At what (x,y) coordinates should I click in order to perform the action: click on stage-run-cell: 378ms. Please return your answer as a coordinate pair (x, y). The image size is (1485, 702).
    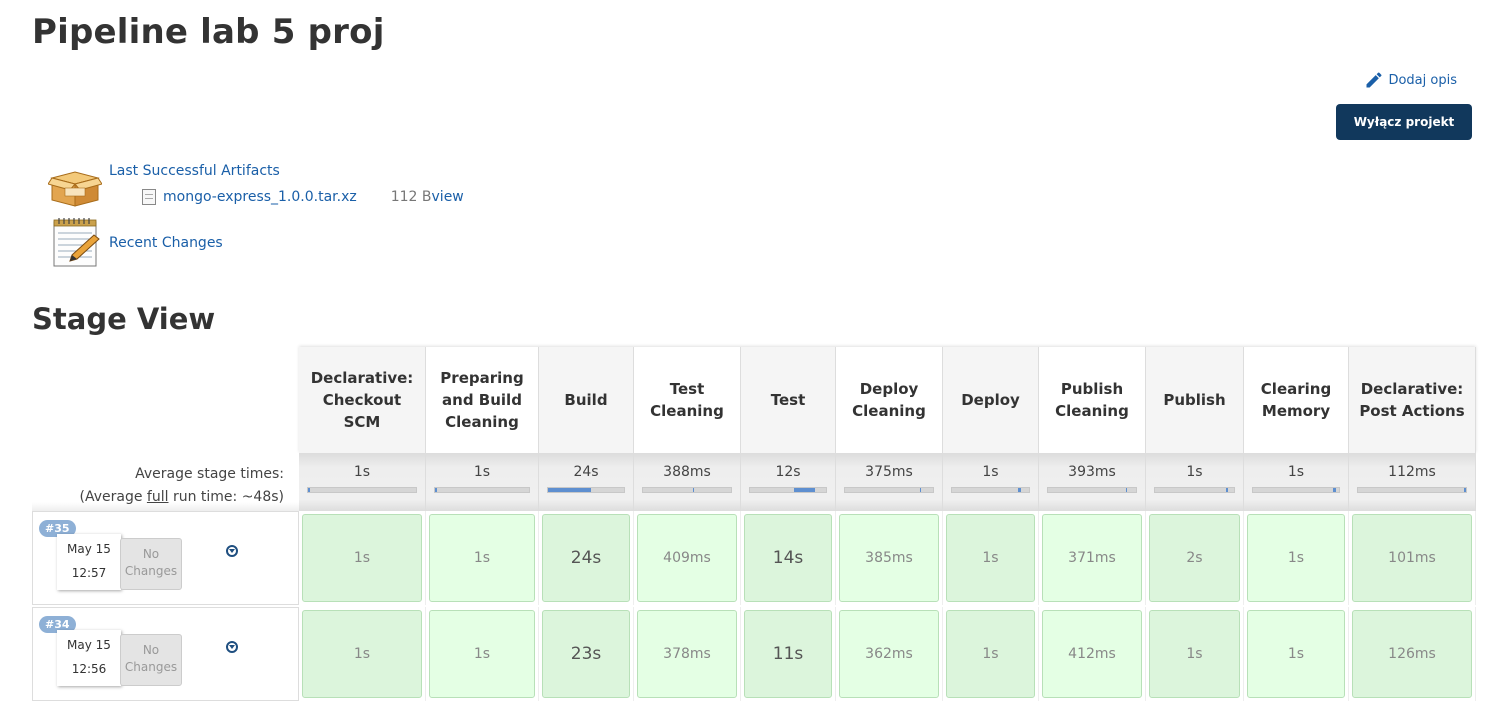
    Looking at the image, I should click on (687, 654).